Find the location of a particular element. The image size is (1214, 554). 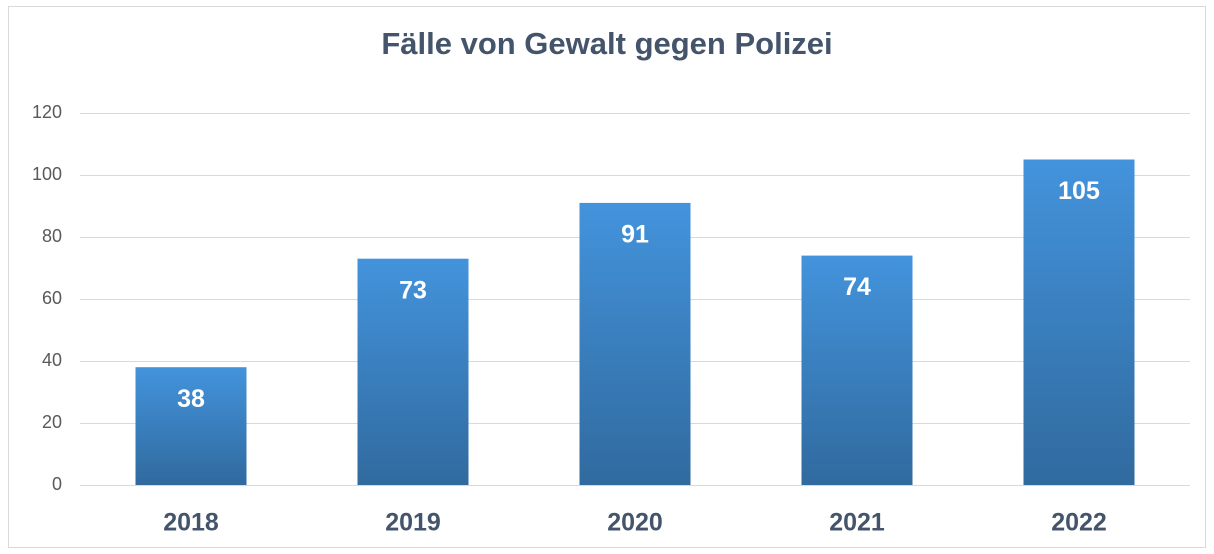

x-tick-label: 2020 is located at coordinates (635, 523).